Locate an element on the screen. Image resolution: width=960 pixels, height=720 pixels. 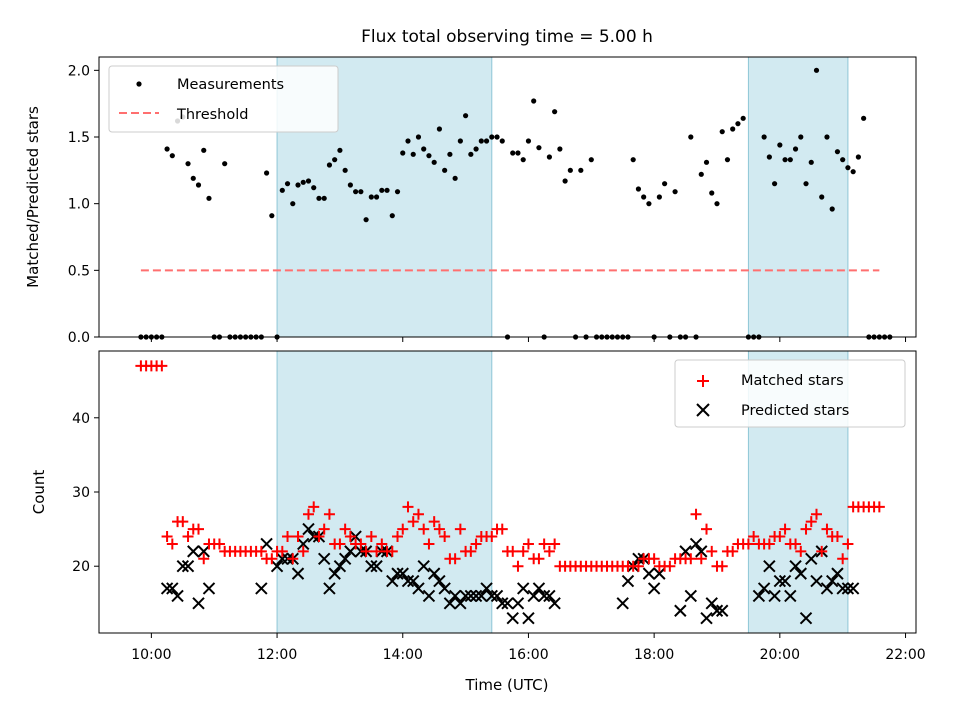
x-tick-label: 14:00 is located at coordinates (403, 655).